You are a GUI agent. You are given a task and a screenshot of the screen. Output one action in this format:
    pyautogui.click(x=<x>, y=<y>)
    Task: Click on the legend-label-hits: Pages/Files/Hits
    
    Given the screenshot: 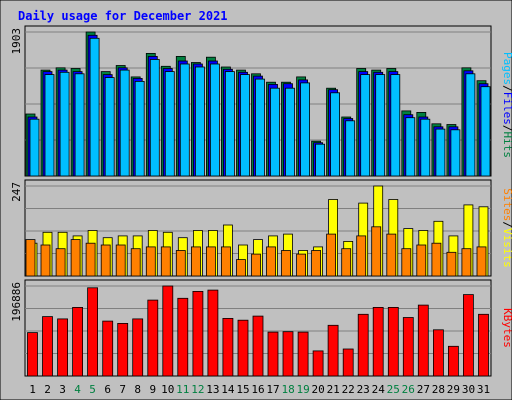 What is the action you would take?
    pyautogui.click(x=506, y=105)
    